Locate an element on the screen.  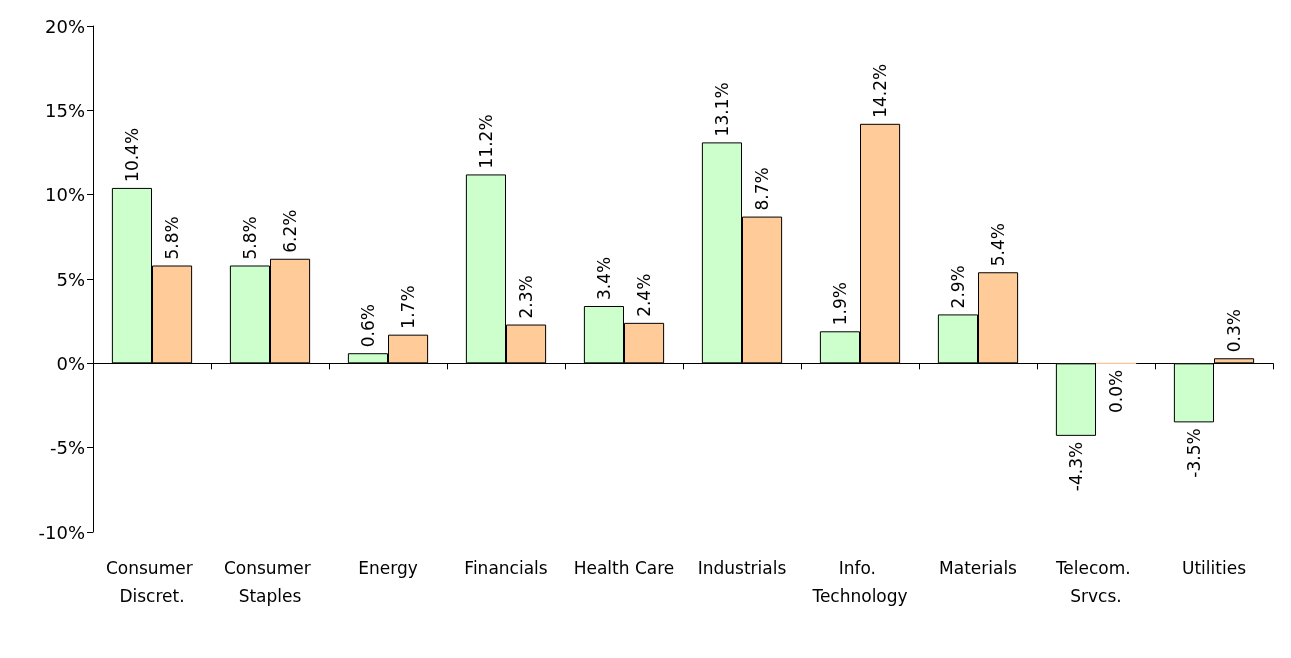
x-tick-label: Energy is located at coordinates (388, 568).